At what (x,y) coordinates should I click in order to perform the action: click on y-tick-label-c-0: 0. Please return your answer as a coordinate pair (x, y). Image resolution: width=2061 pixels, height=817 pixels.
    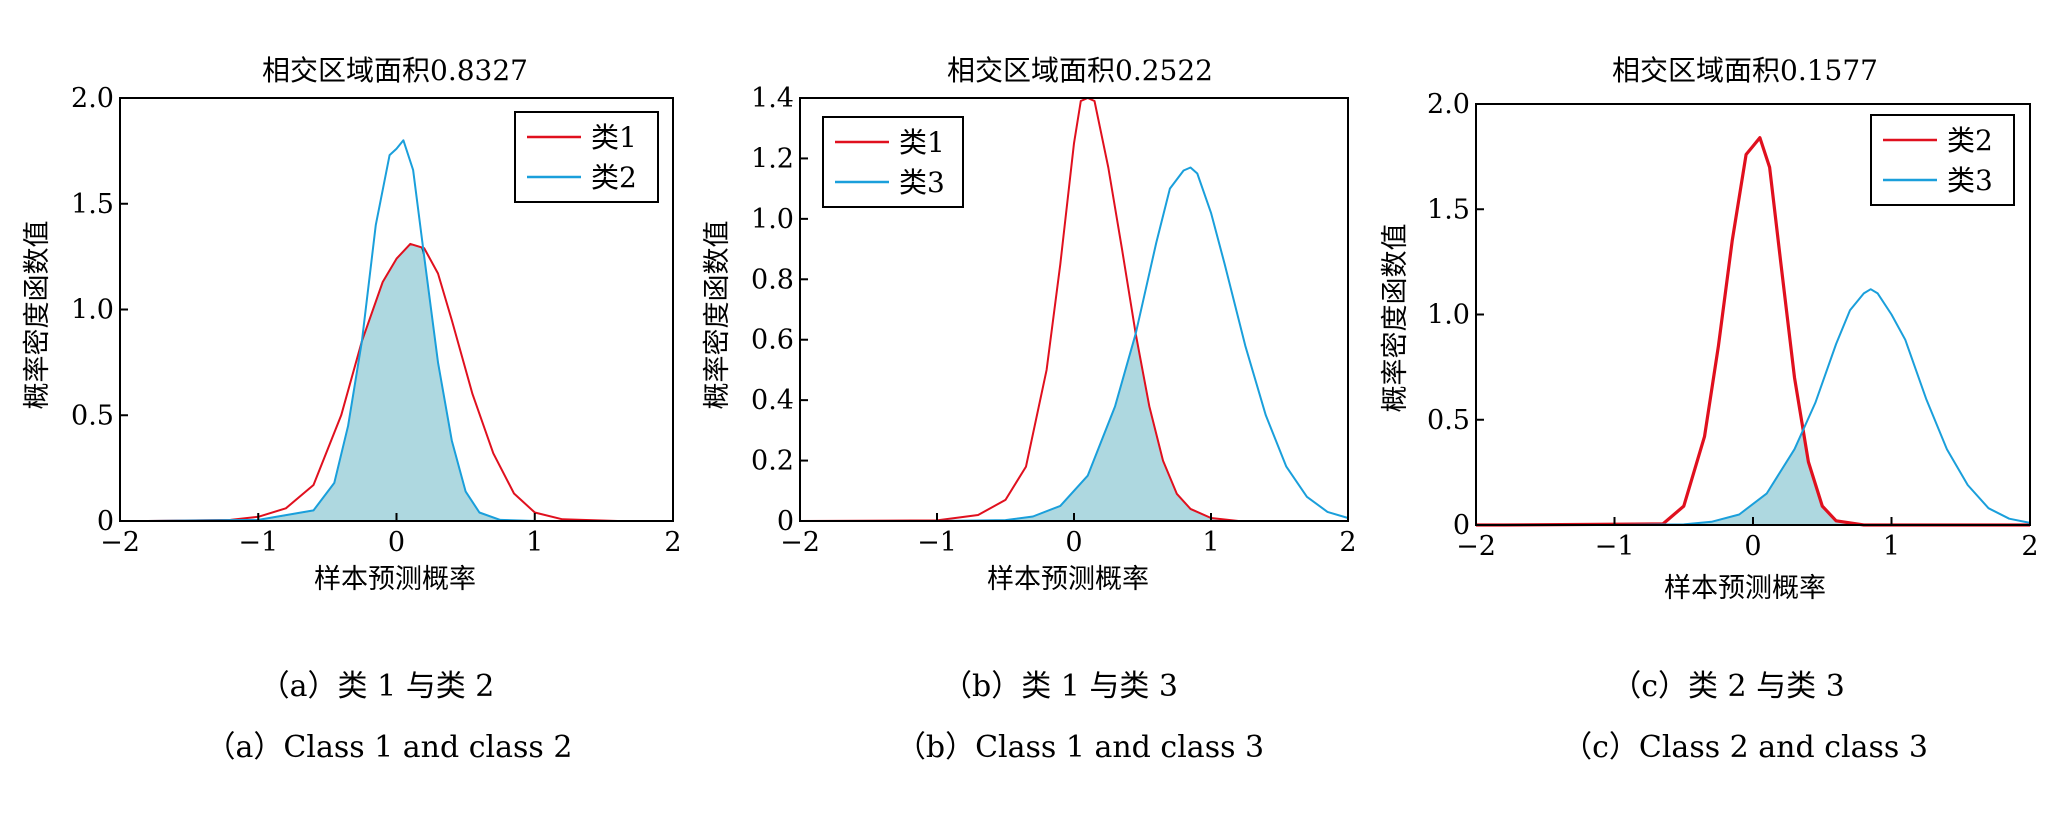
    Looking at the image, I should click on (1461, 525).